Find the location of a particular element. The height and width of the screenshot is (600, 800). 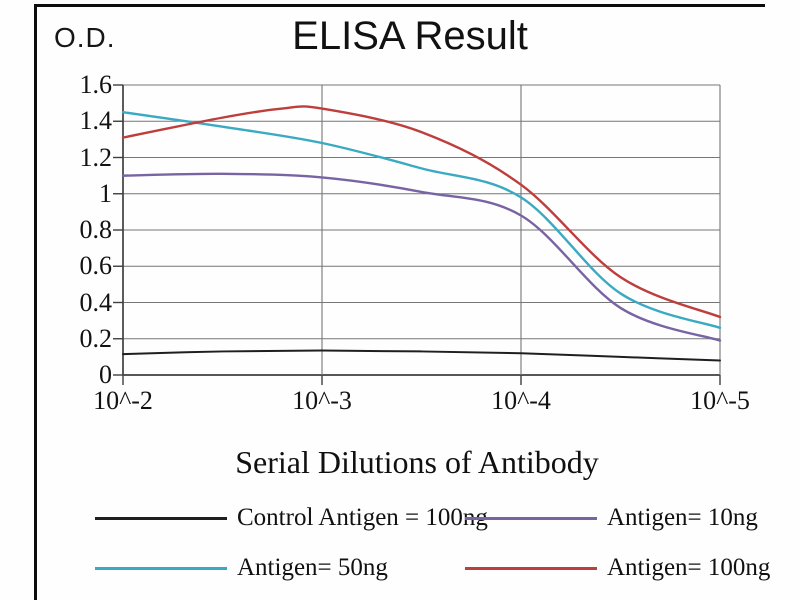

legend-item: Antigen= 50ng is located at coordinates (241, 568).